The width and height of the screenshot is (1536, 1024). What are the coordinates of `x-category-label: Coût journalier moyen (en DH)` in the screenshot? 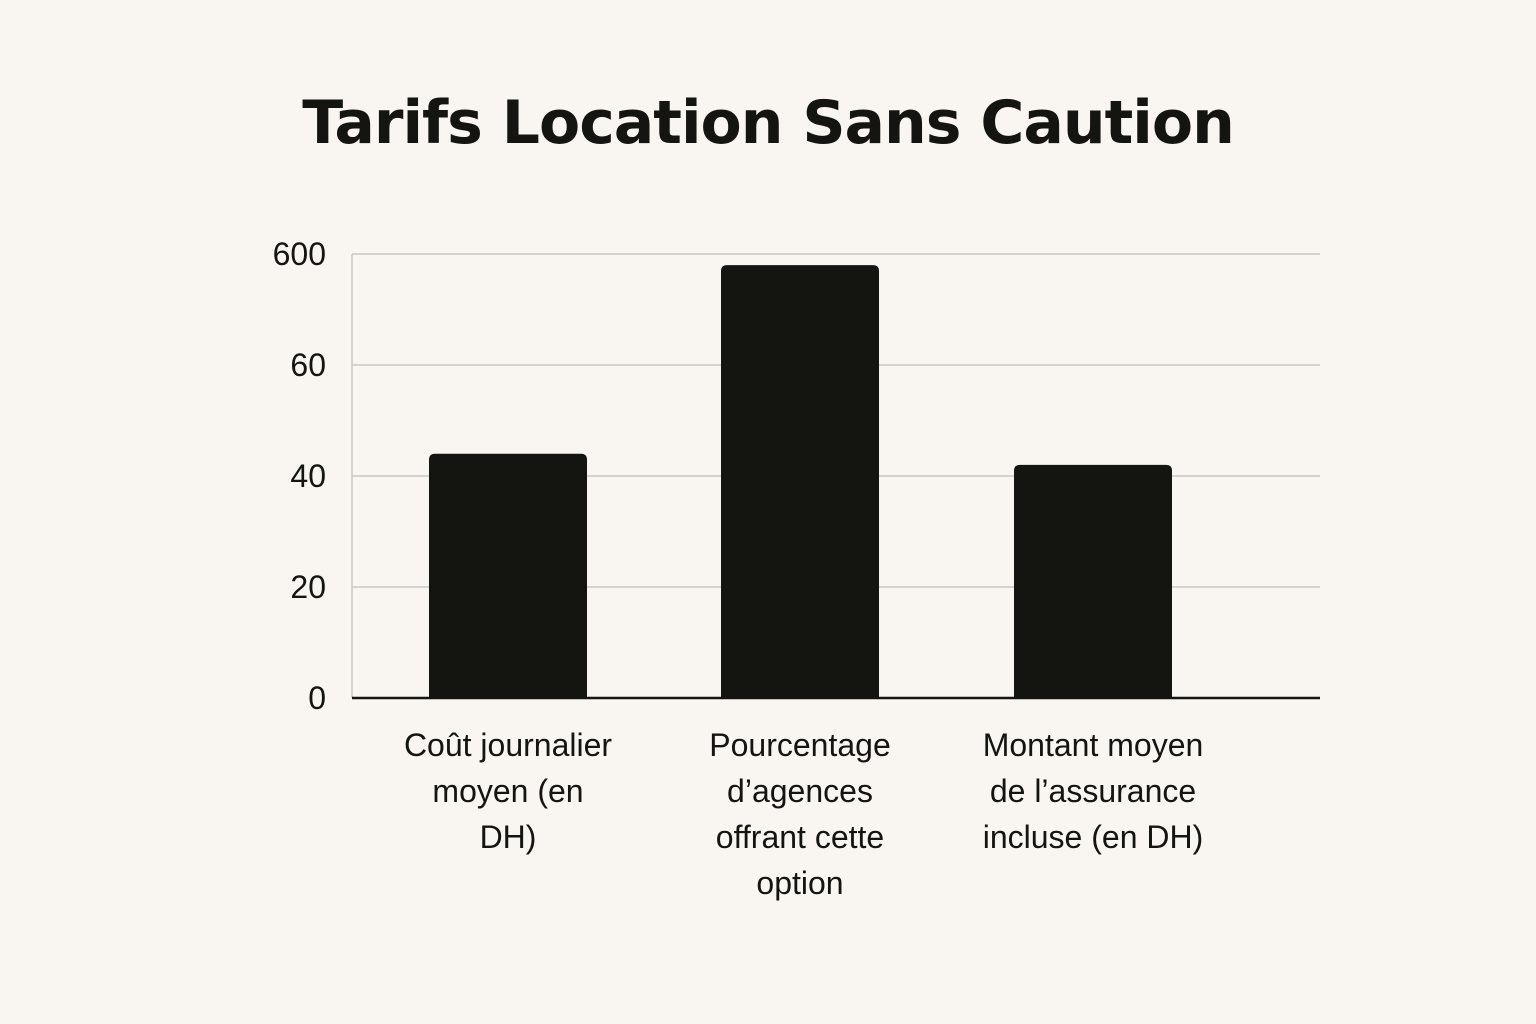 It's located at (508, 791).